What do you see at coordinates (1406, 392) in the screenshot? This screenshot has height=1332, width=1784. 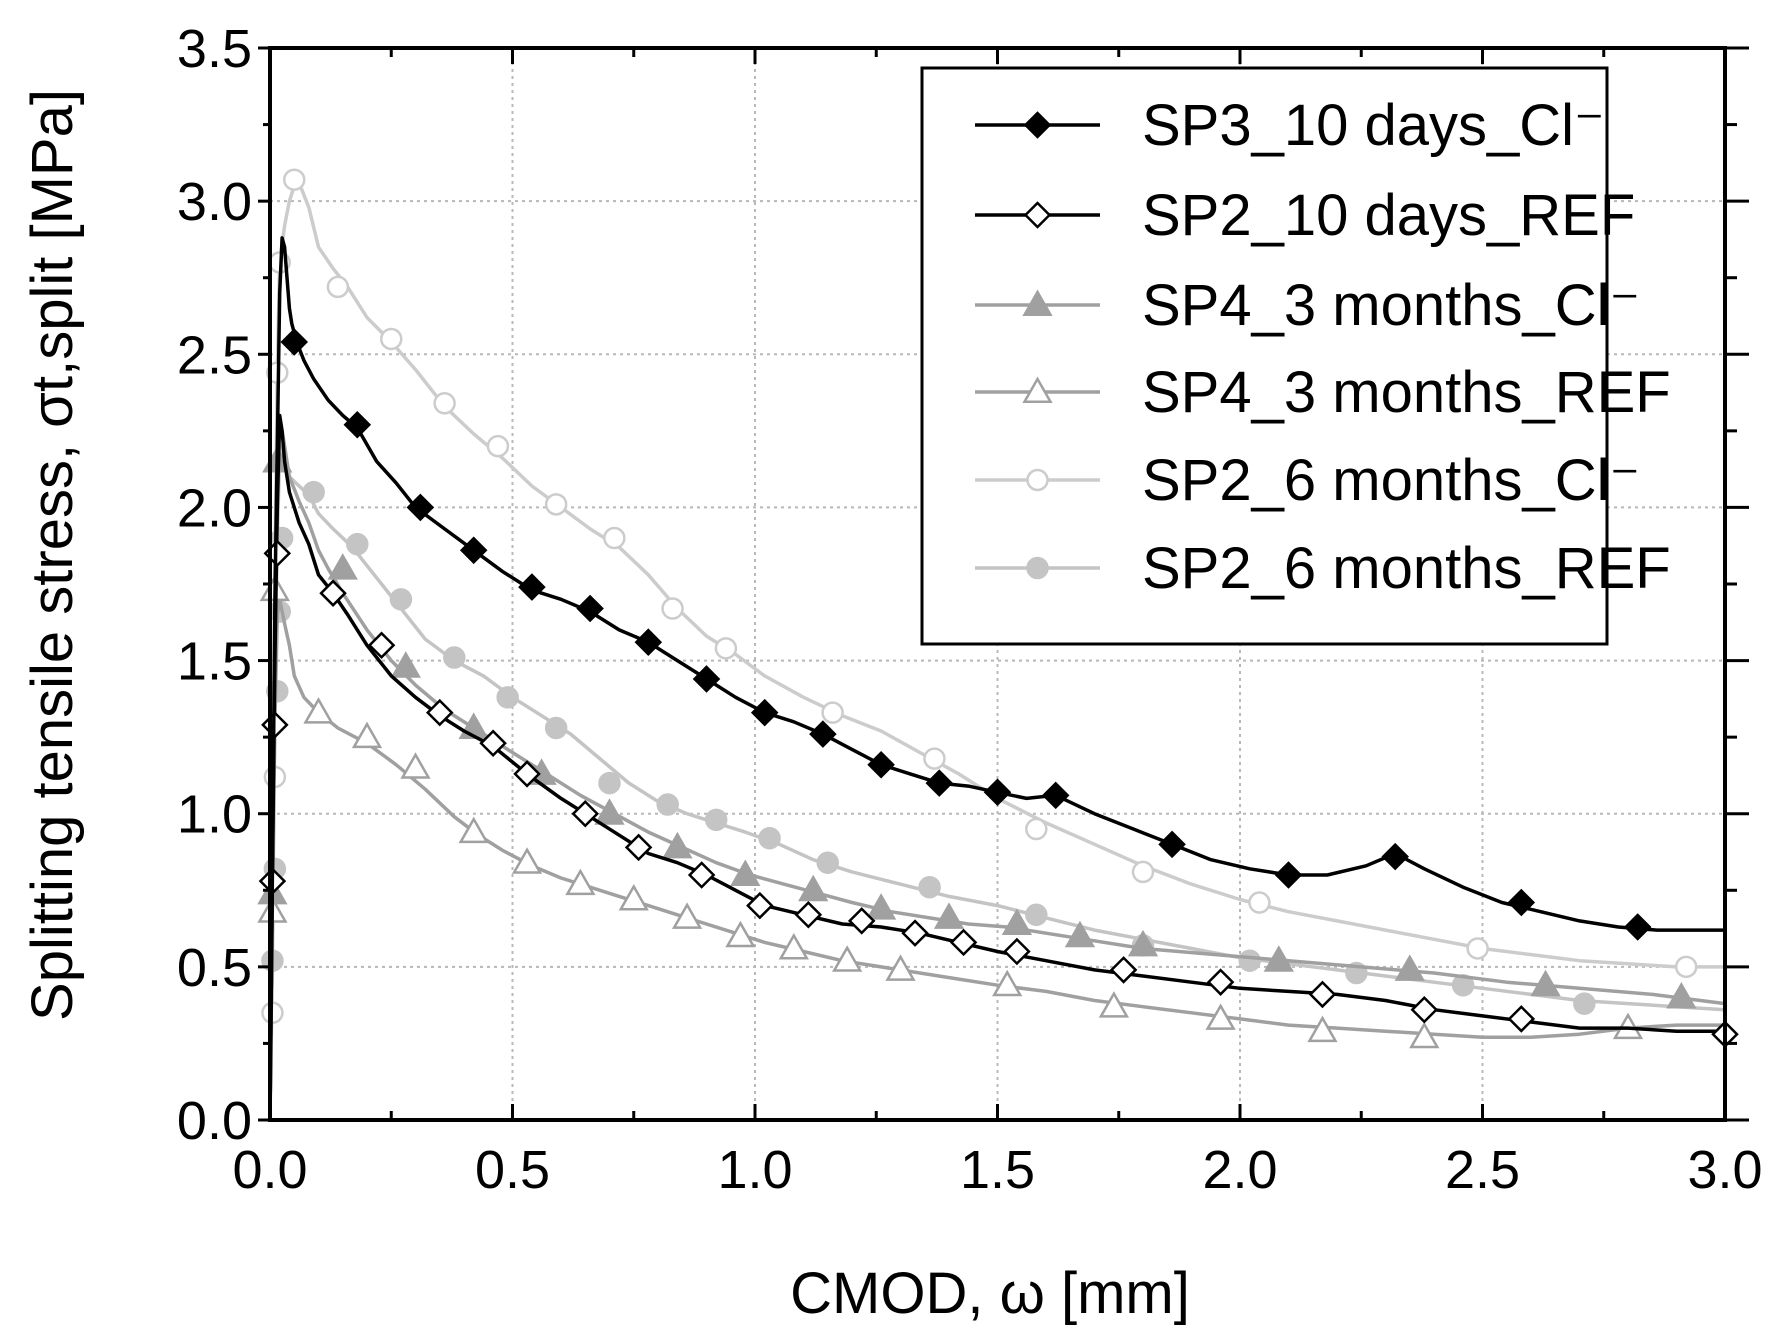 I see `legend-label: SP4_3 months_REF` at bounding box center [1406, 392].